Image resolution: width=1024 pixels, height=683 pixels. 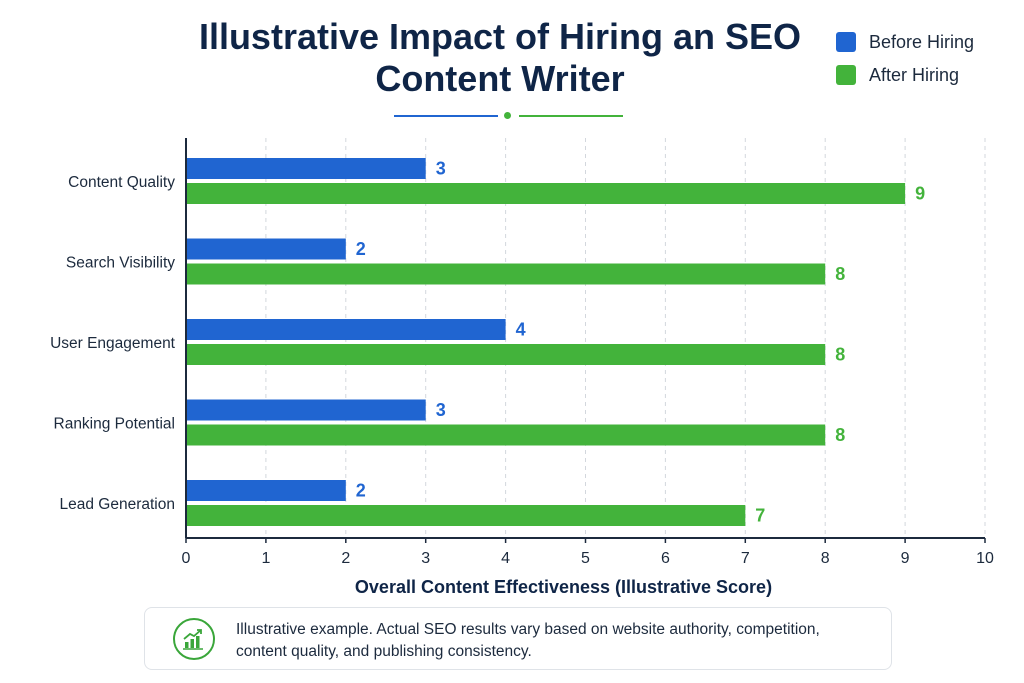 I want to click on legend-swatch-before, so click(x=846, y=42).